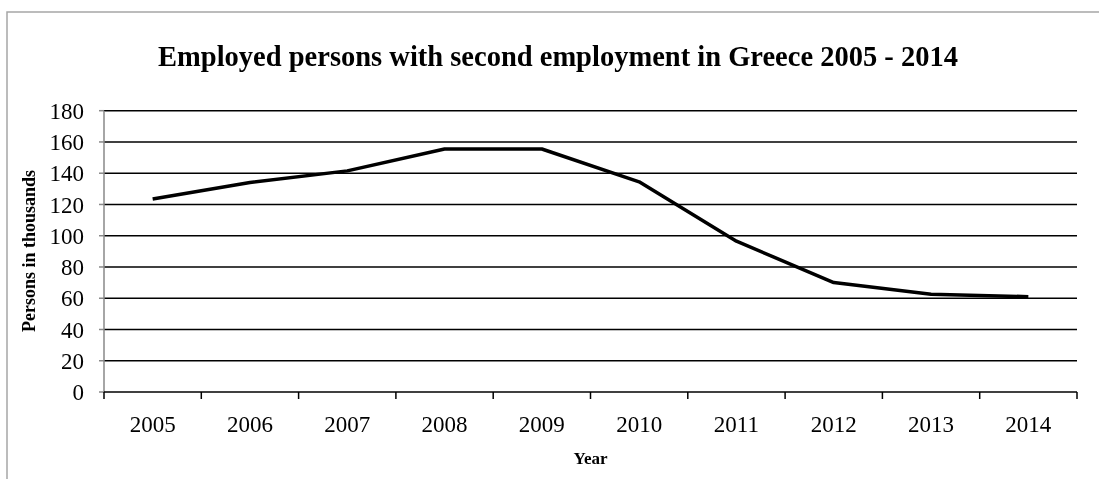 Image resolution: width=1099 pixels, height=479 pixels. Describe the element at coordinates (541, 424) in the screenshot. I see `x-tick-label: 2009` at that location.